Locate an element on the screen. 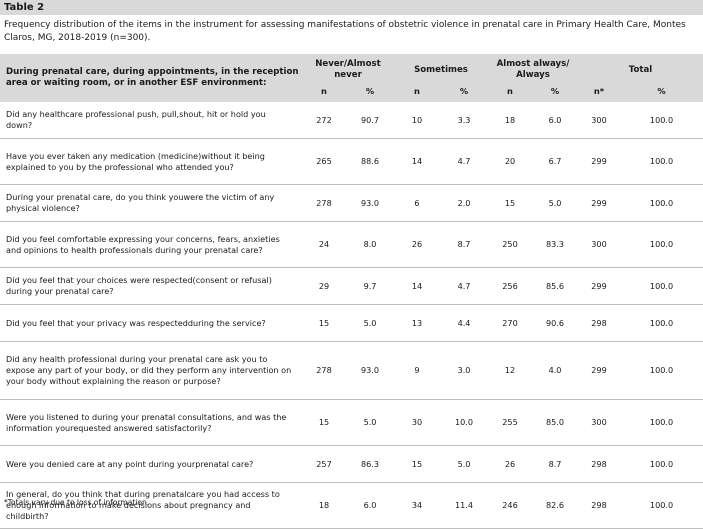  value-cell: 11.4 is located at coordinates (464, 505).